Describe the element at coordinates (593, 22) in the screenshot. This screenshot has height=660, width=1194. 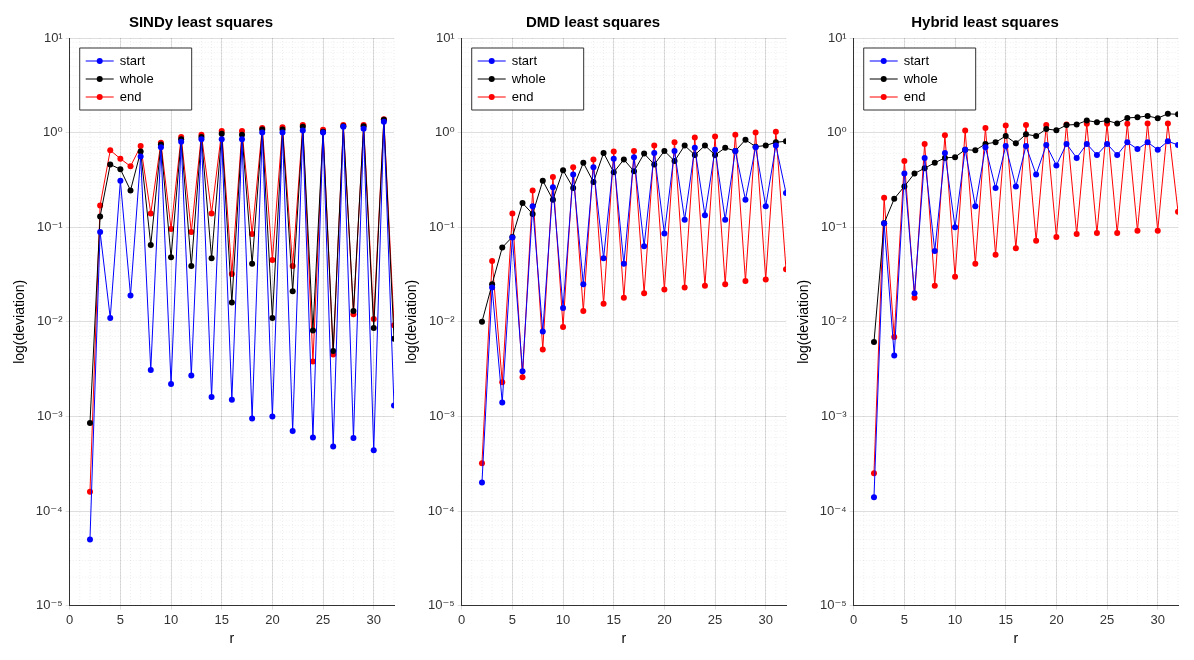
I see `chart-title: DMD least squares` at that location.